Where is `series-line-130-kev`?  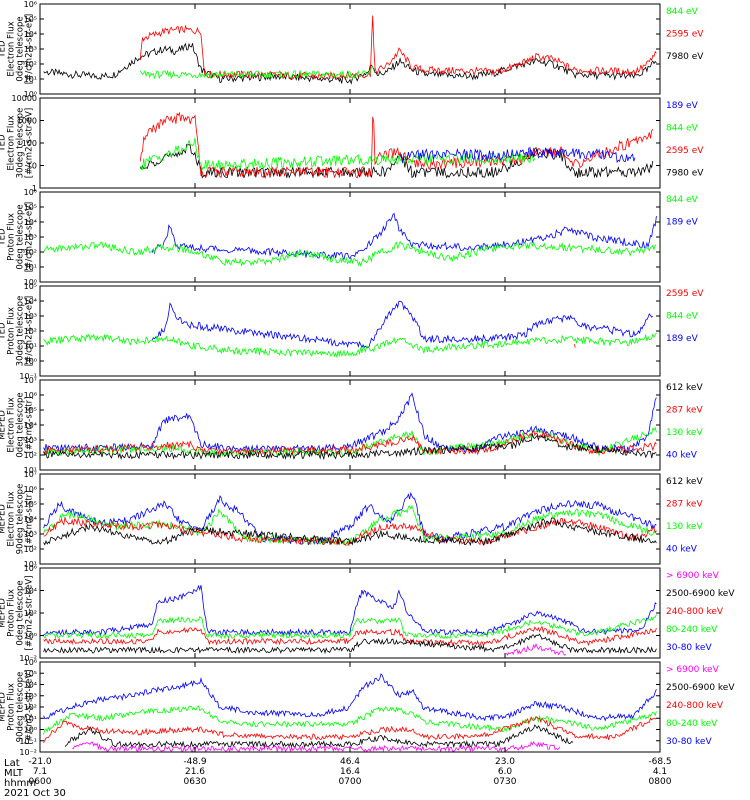
series-line-130-kev is located at coordinates (350, 442).